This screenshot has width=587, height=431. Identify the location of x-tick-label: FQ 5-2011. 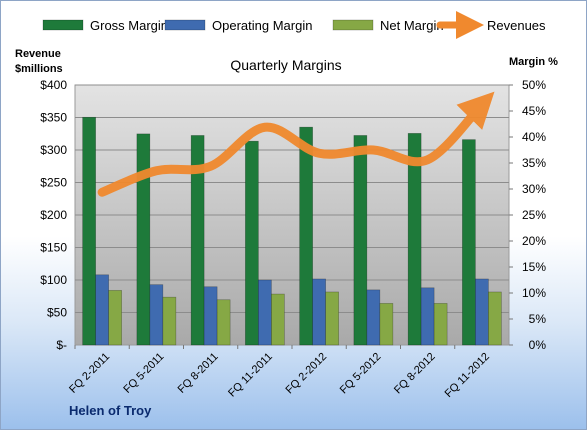
(143, 373).